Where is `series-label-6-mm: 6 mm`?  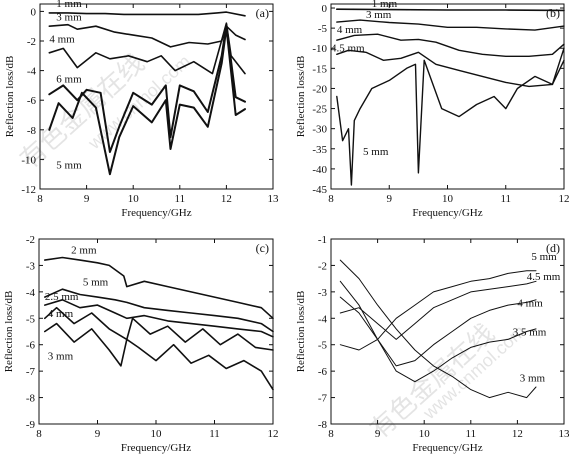 series-label-6-mm: 6 mm is located at coordinates (69, 79).